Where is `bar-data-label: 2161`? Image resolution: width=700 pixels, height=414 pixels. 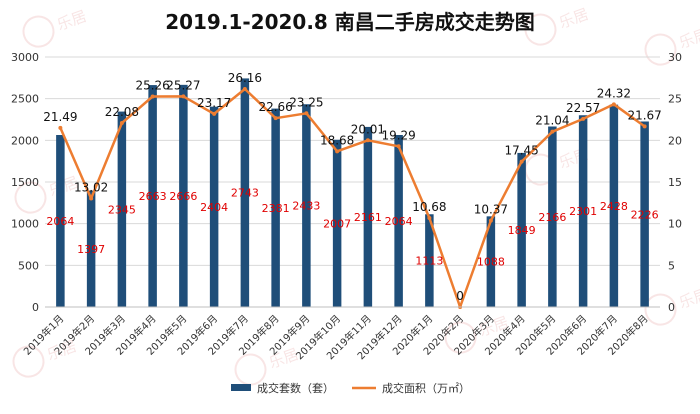
bar-data-label: 2161 is located at coordinates (368, 217).